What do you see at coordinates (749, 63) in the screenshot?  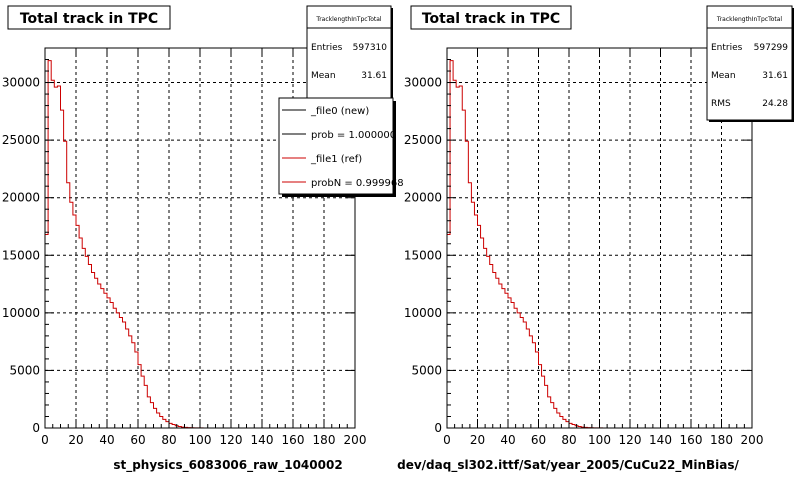 I see `stats-box` at bounding box center [749, 63].